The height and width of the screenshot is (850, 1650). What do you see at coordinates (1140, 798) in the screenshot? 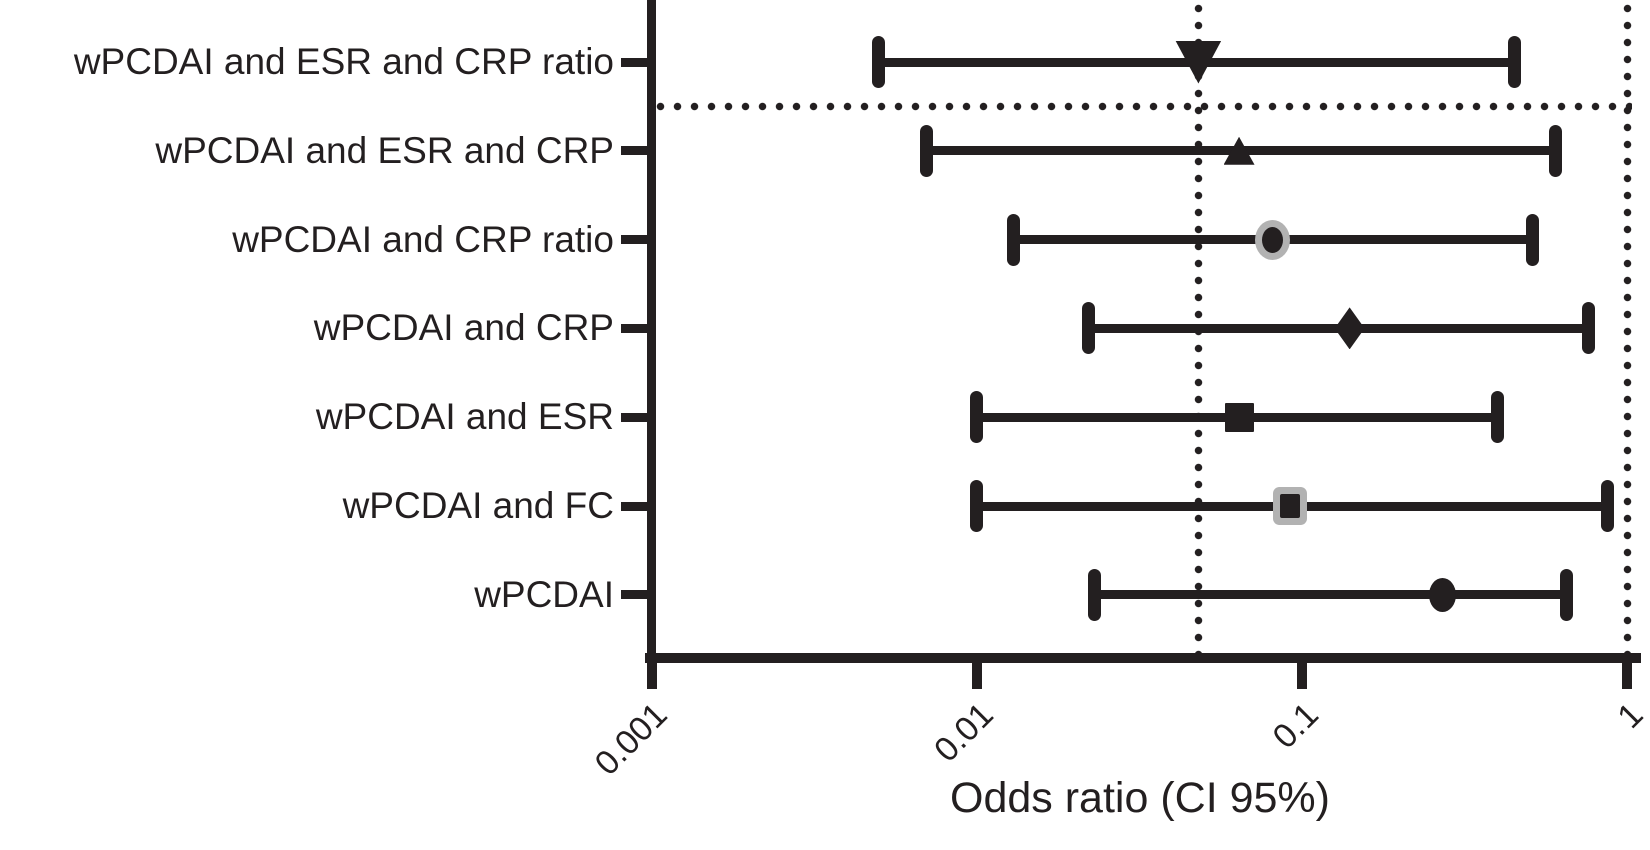
I see `x-axis-title: Odds ratio (CI 95%)` at bounding box center [1140, 798].